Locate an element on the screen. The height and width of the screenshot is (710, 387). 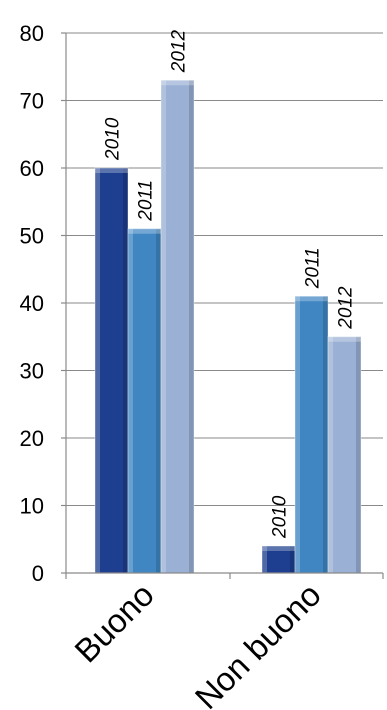
bar-buono-2010 is located at coordinates (111, 370).